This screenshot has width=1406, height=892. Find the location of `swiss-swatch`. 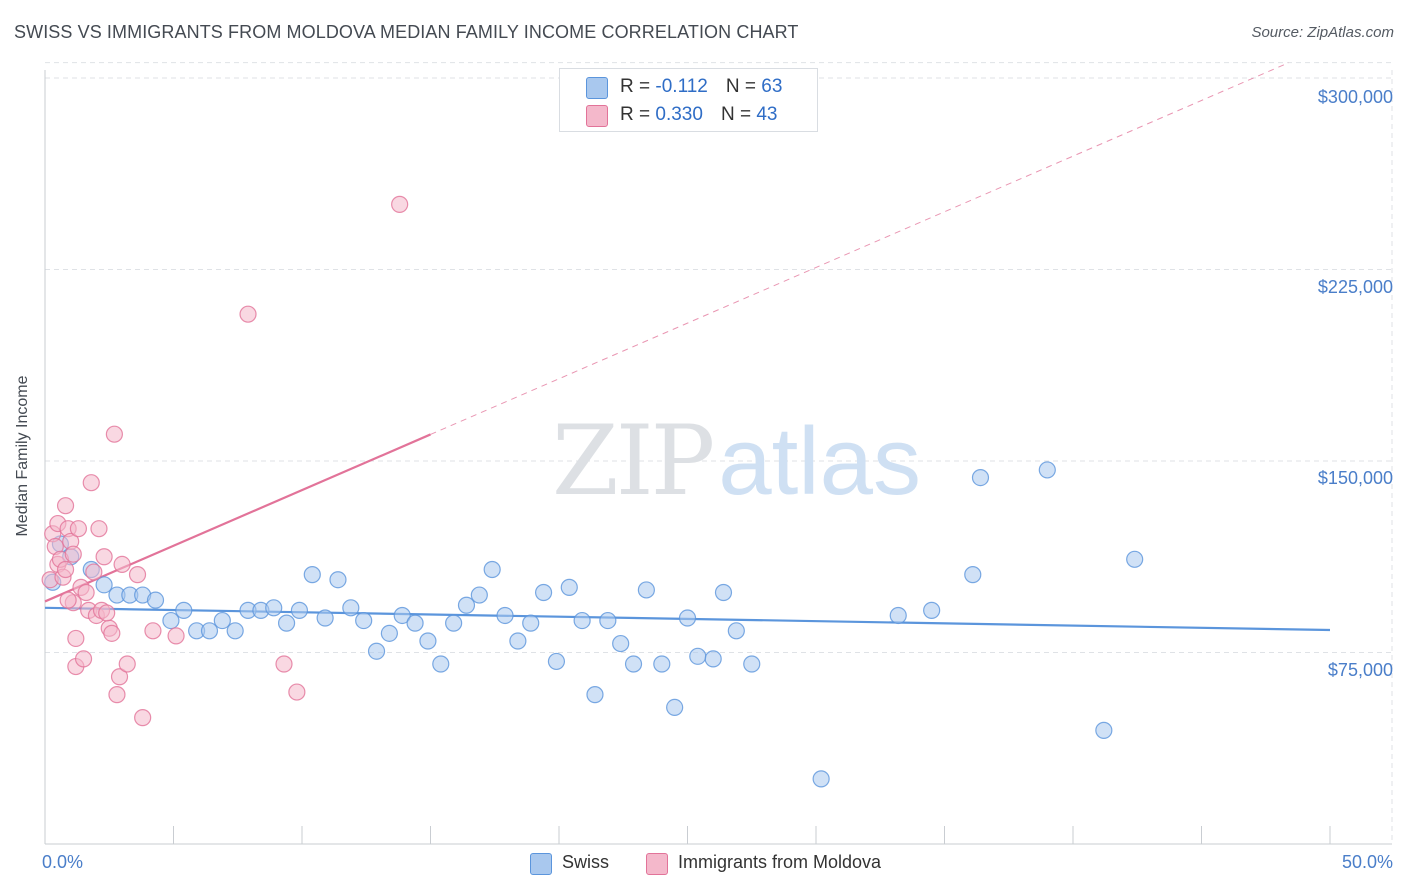

swiss-swatch is located at coordinates (597, 88).